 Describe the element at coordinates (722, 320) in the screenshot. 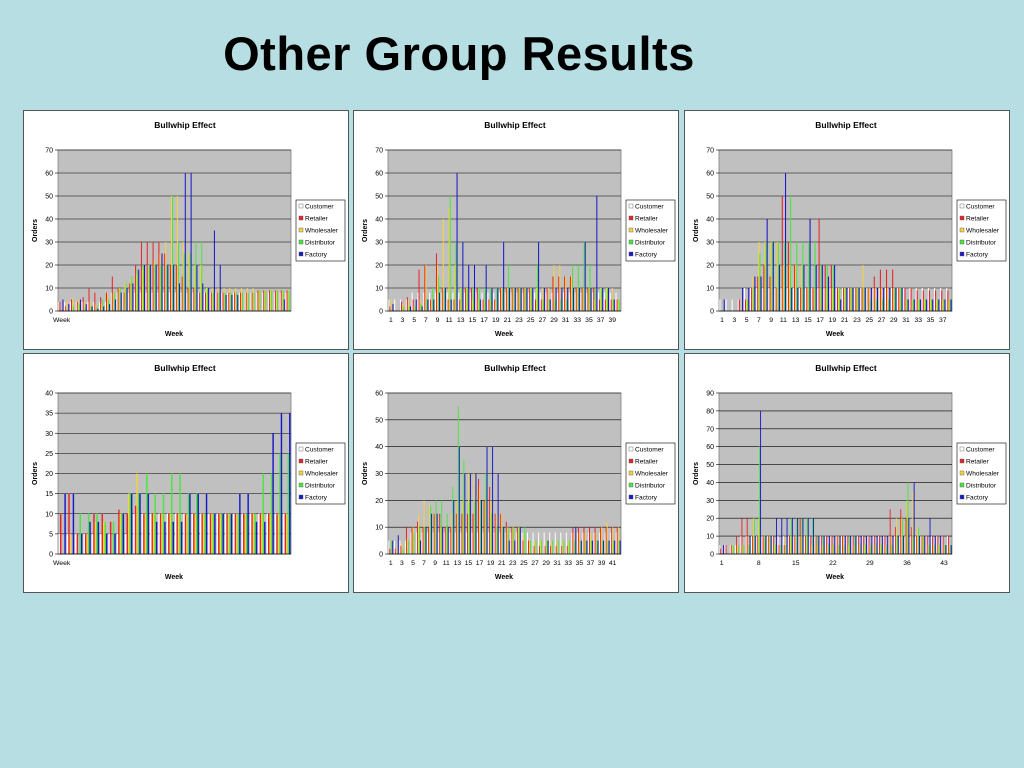

I see `x-tick-label: 1` at that location.